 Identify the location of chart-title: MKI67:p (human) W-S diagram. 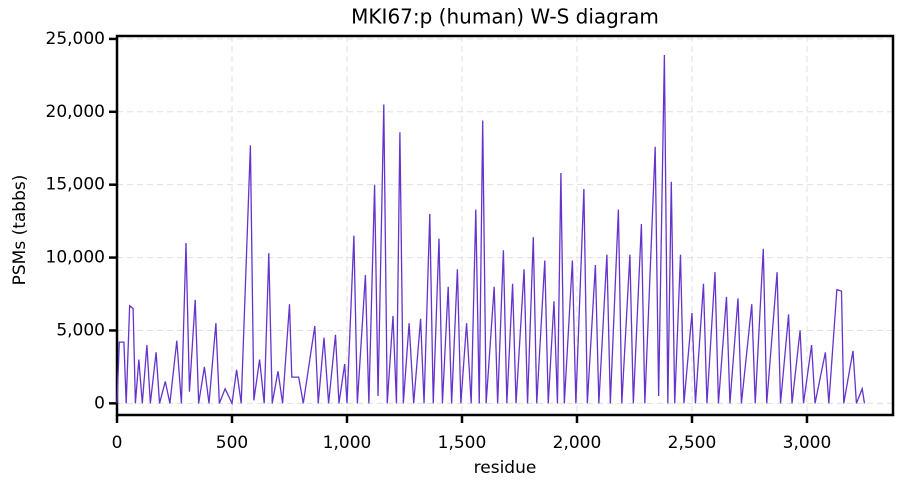
(505, 17).